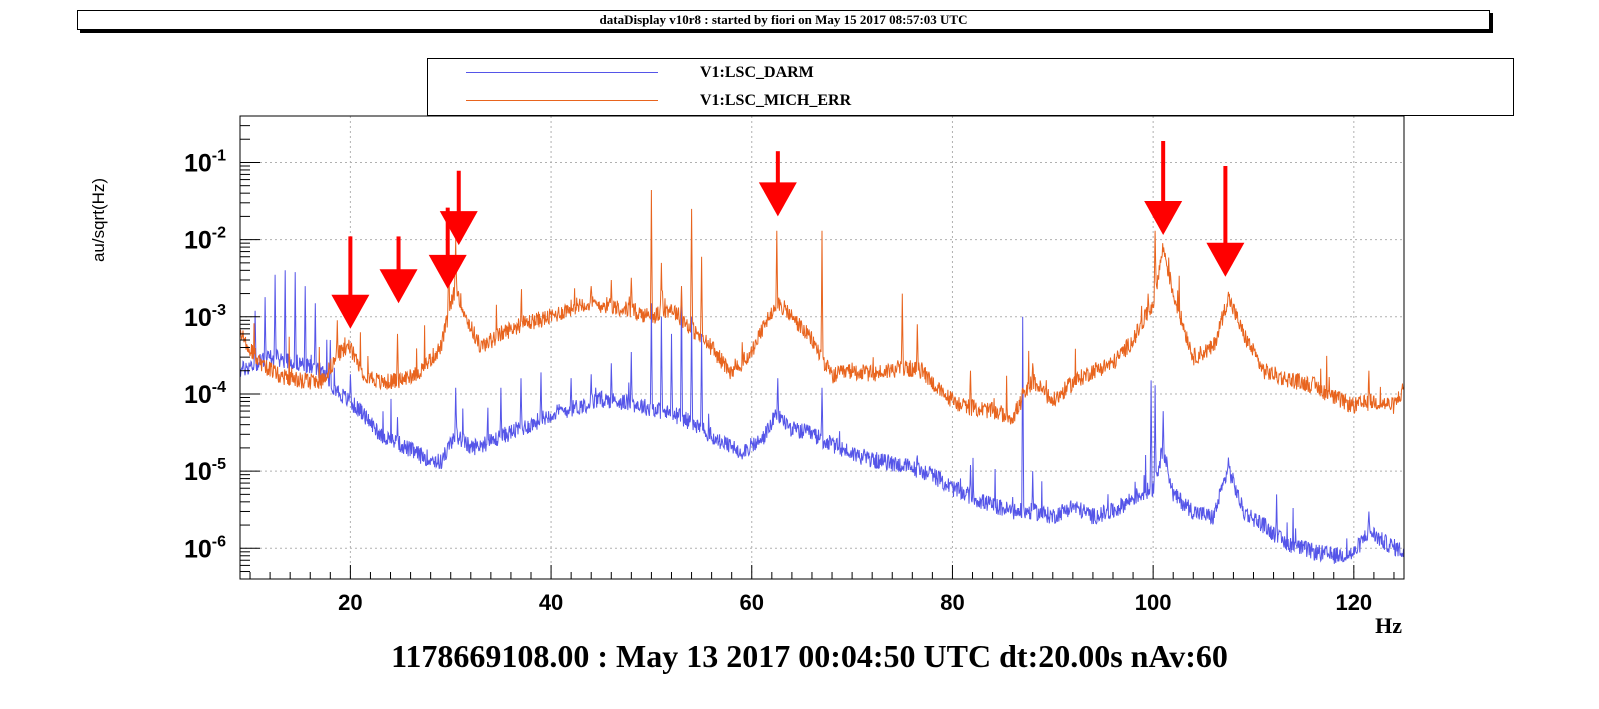  I want to click on y-tick-label: 10⁻⁴, so click(205, 394).